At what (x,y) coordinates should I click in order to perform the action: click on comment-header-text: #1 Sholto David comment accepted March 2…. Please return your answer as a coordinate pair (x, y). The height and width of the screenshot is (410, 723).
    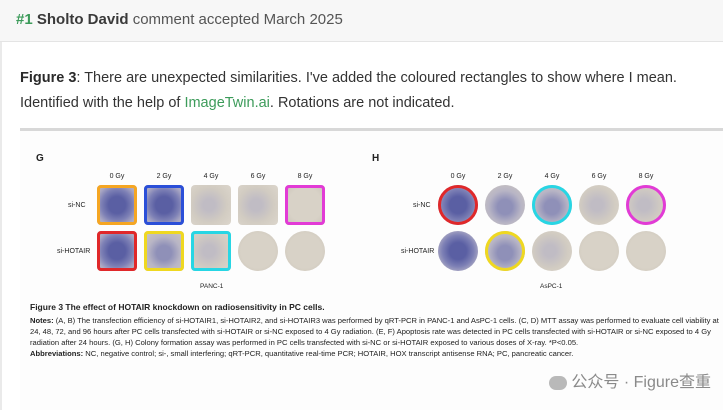
    Looking at the image, I should click on (179, 19).